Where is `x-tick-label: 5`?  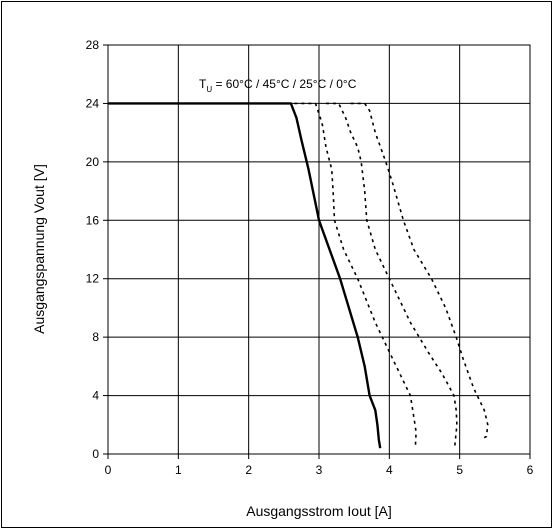 x-tick-label: 5 is located at coordinates (459, 470).